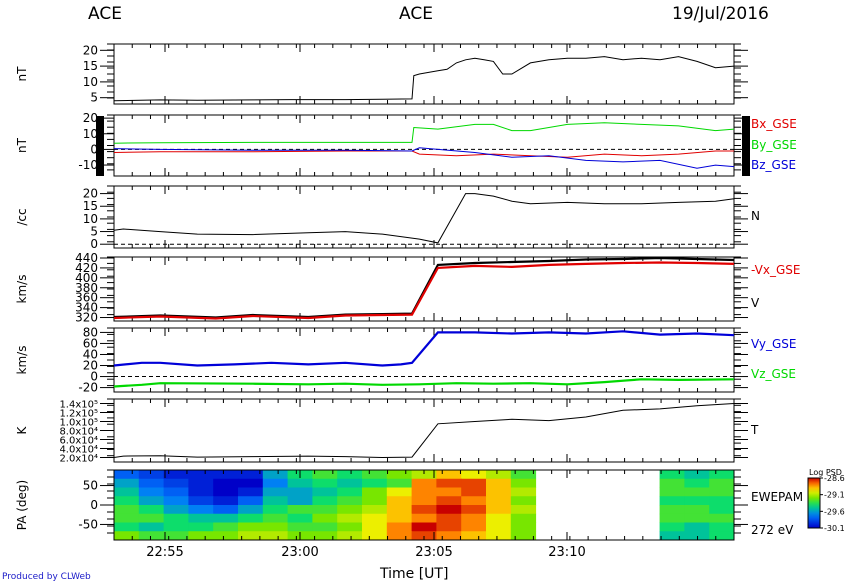 Image resolution: width=864 pixels, height=584 pixels. What do you see at coordinates (88, 524) in the screenshot?
I see `y-tick-label: -50` at bounding box center [88, 524].